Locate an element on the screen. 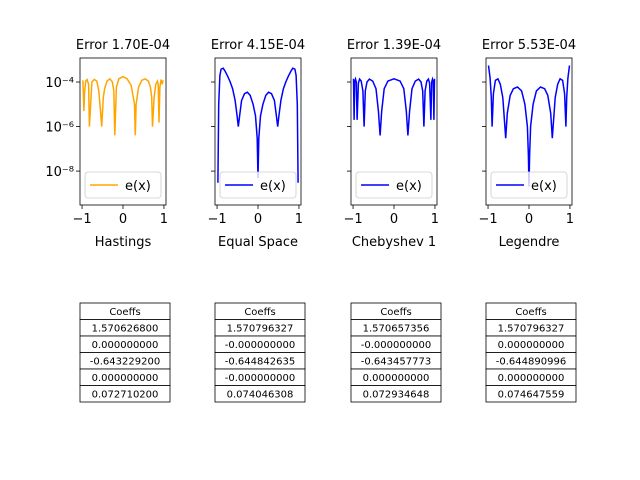 The image size is (640, 480). subplot-title: Error 1.70E-04 is located at coordinates (123, 45).